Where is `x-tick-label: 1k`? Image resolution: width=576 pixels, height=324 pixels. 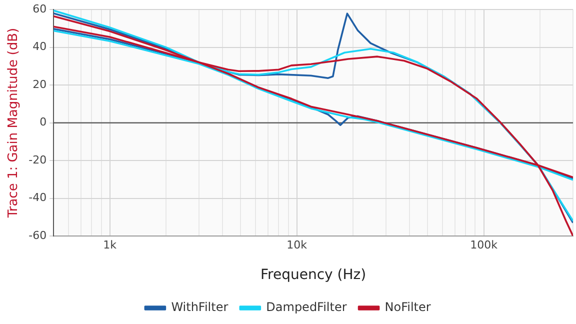 x-tick-label: 1k is located at coordinates (110, 245).